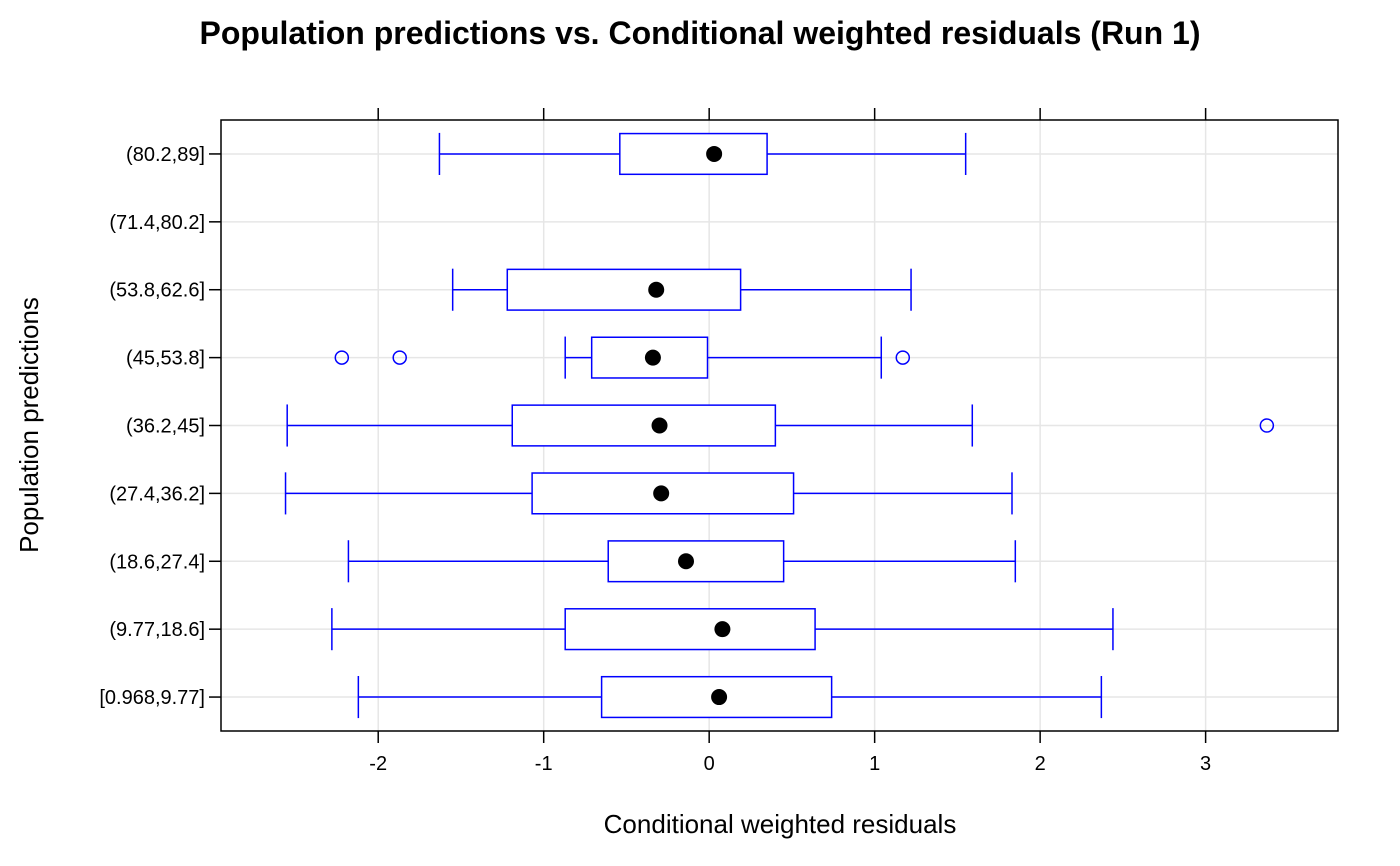 The width and height of the screenshot is (1400, 866). What do you see at coordinates (157, 562) in the screenshot?
I see `y-tick-label: (18.6,27.4]` at bounding box center [157, 562].